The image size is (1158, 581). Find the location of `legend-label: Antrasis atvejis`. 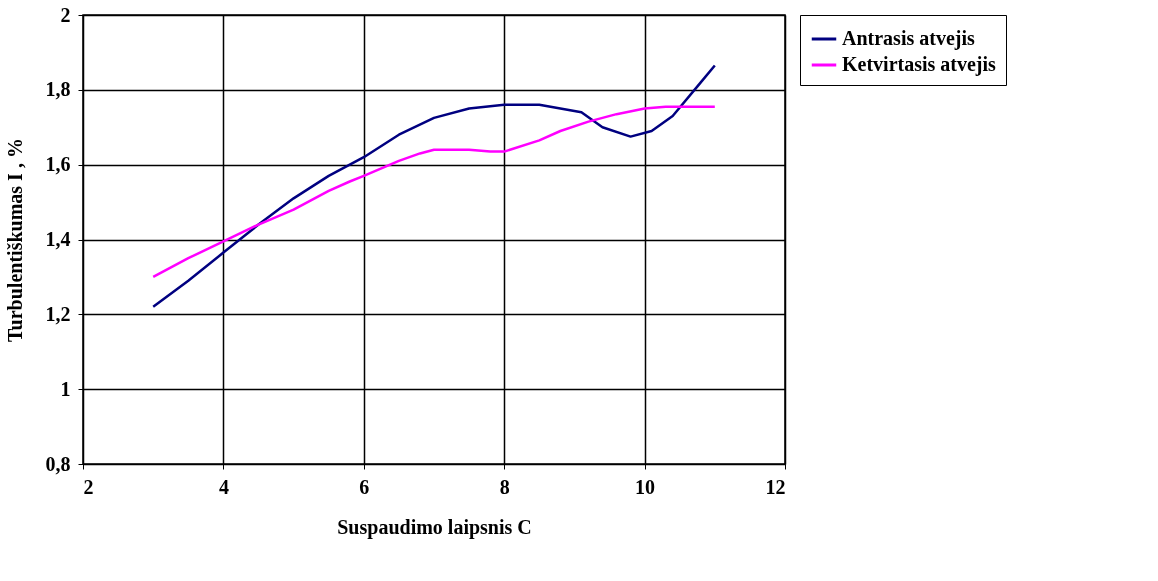

legend-label: Antrasis atvejis is located at coordinates (908, 38).